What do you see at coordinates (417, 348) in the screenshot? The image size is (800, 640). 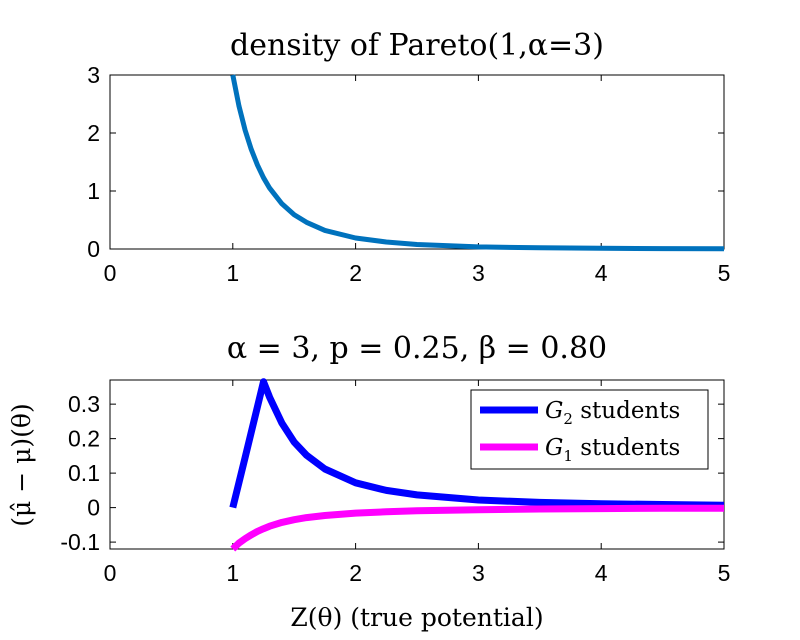 I see `chart-title: α = 3, p = 0.25, β = 0.80` at bounding box center [417, 348].